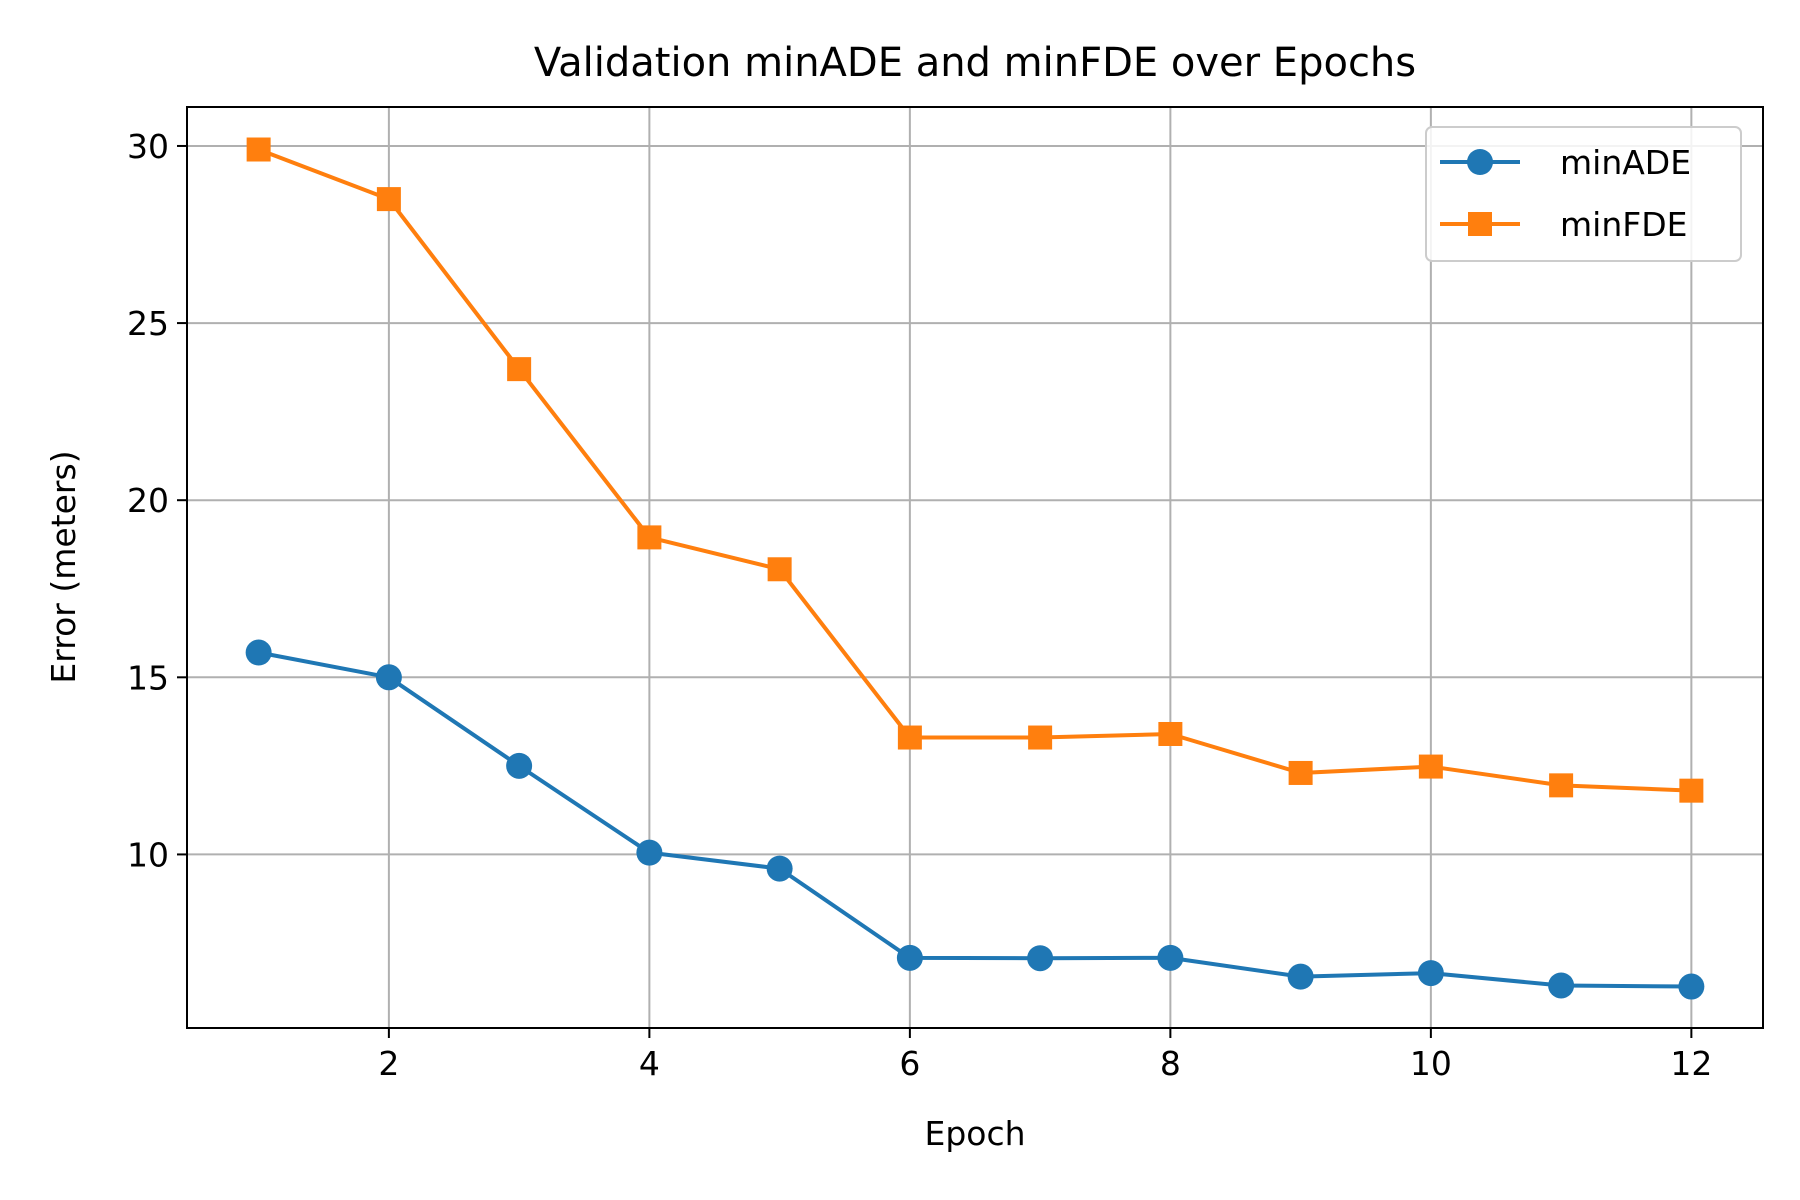 The image size is (1800, 1200). What do you see at coordinates (975, 63) in the screenshot?
I see `chart-title: Validation minADE and minFDE over Epochs` at bounding box center [975, 63].